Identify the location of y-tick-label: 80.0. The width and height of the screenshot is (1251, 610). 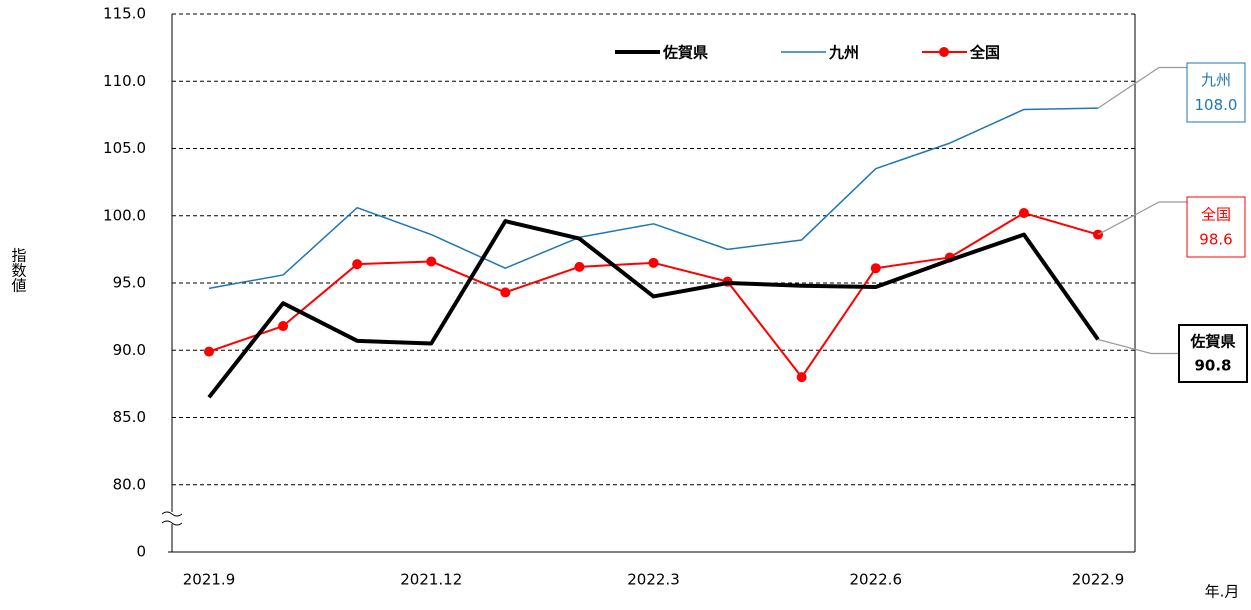
(129, 484).